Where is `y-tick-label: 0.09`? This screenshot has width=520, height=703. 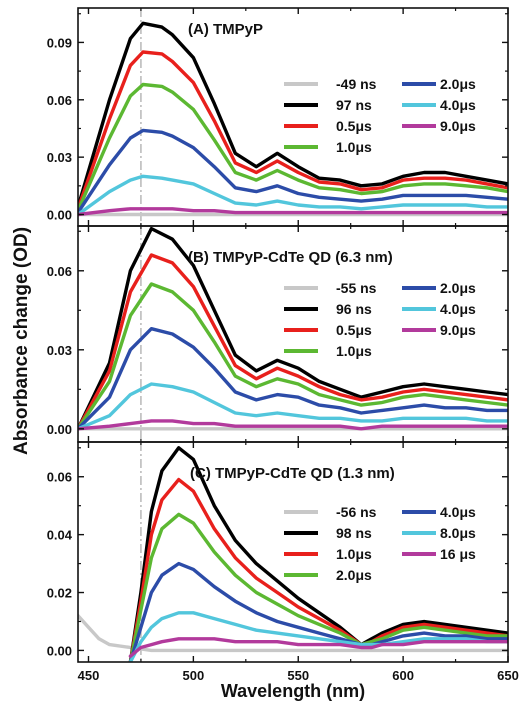 y-tick-label: 0.09 is located at coordinates (59, 42).